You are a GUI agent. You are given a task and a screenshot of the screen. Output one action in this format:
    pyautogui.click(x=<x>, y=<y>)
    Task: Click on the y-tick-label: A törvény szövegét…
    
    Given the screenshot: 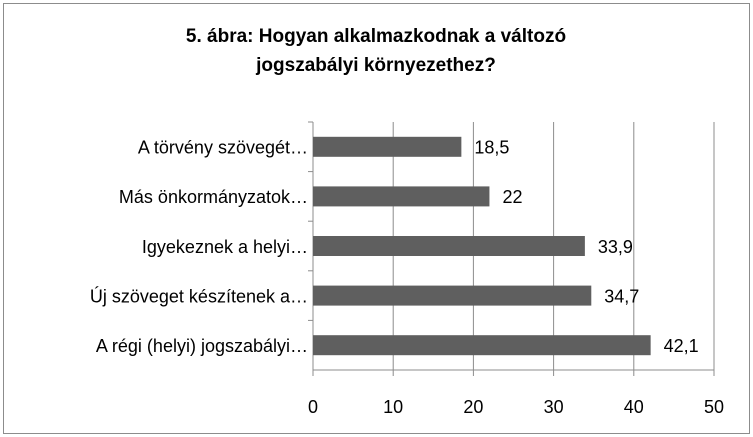 What is the action you would take?
    pyautogui.click(x=223, y=148)
    